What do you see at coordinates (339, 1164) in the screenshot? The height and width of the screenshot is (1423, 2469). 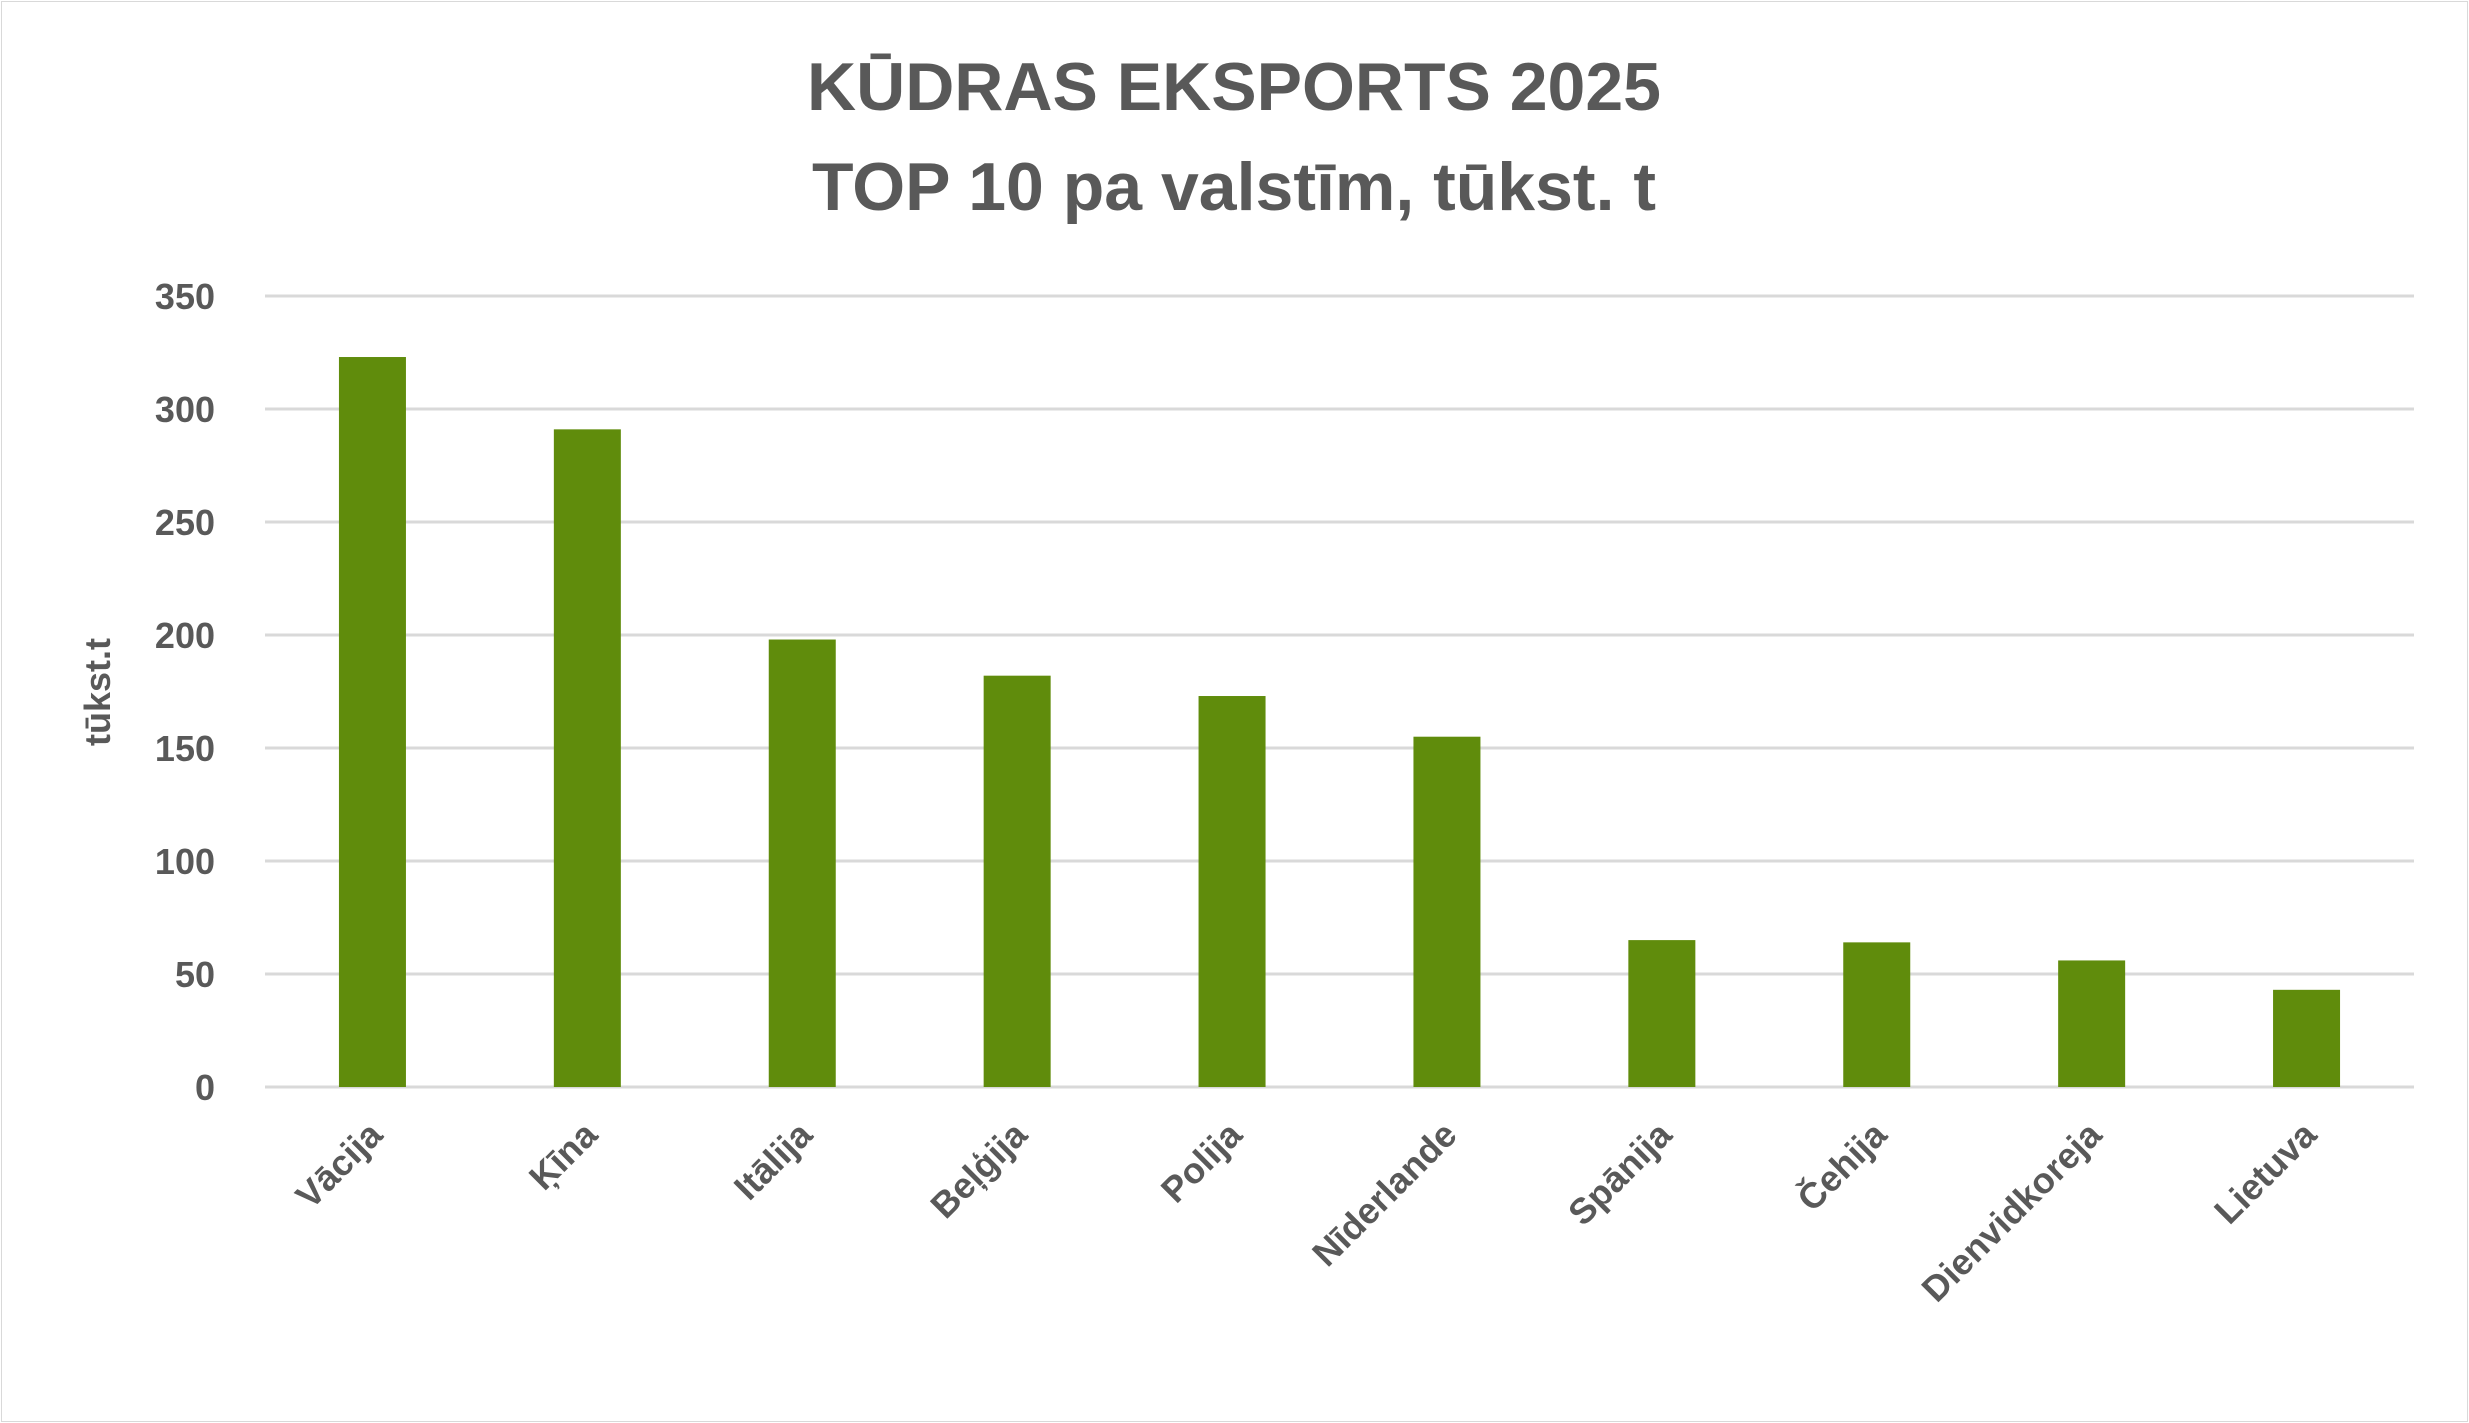 I see `x-tick-label: Vācija` at bounding box center [339, 1164].